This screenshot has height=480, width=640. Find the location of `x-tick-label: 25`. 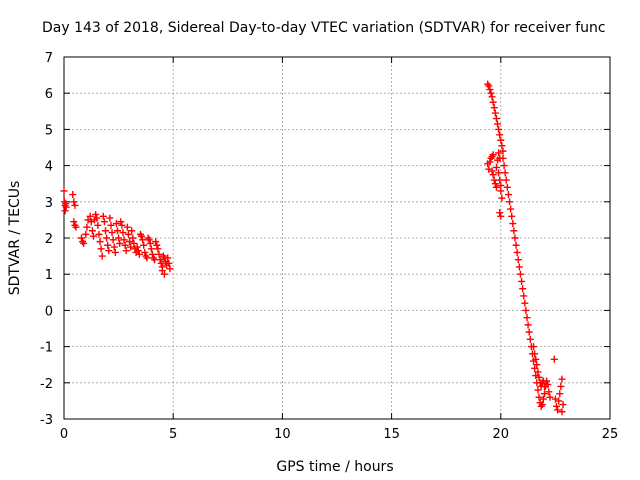

x-tick-label: 25 is located at coordinates (610, 434).